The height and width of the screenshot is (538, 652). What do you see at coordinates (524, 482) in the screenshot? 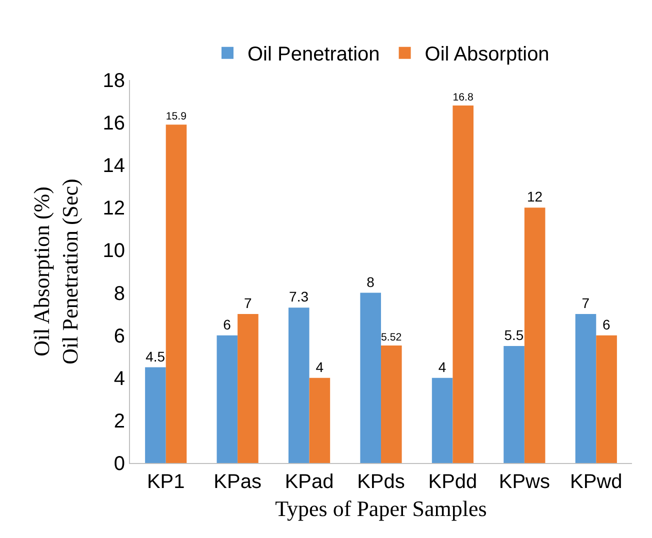
I see `x-tick-label: KPws` at bounding box center [524, 482].